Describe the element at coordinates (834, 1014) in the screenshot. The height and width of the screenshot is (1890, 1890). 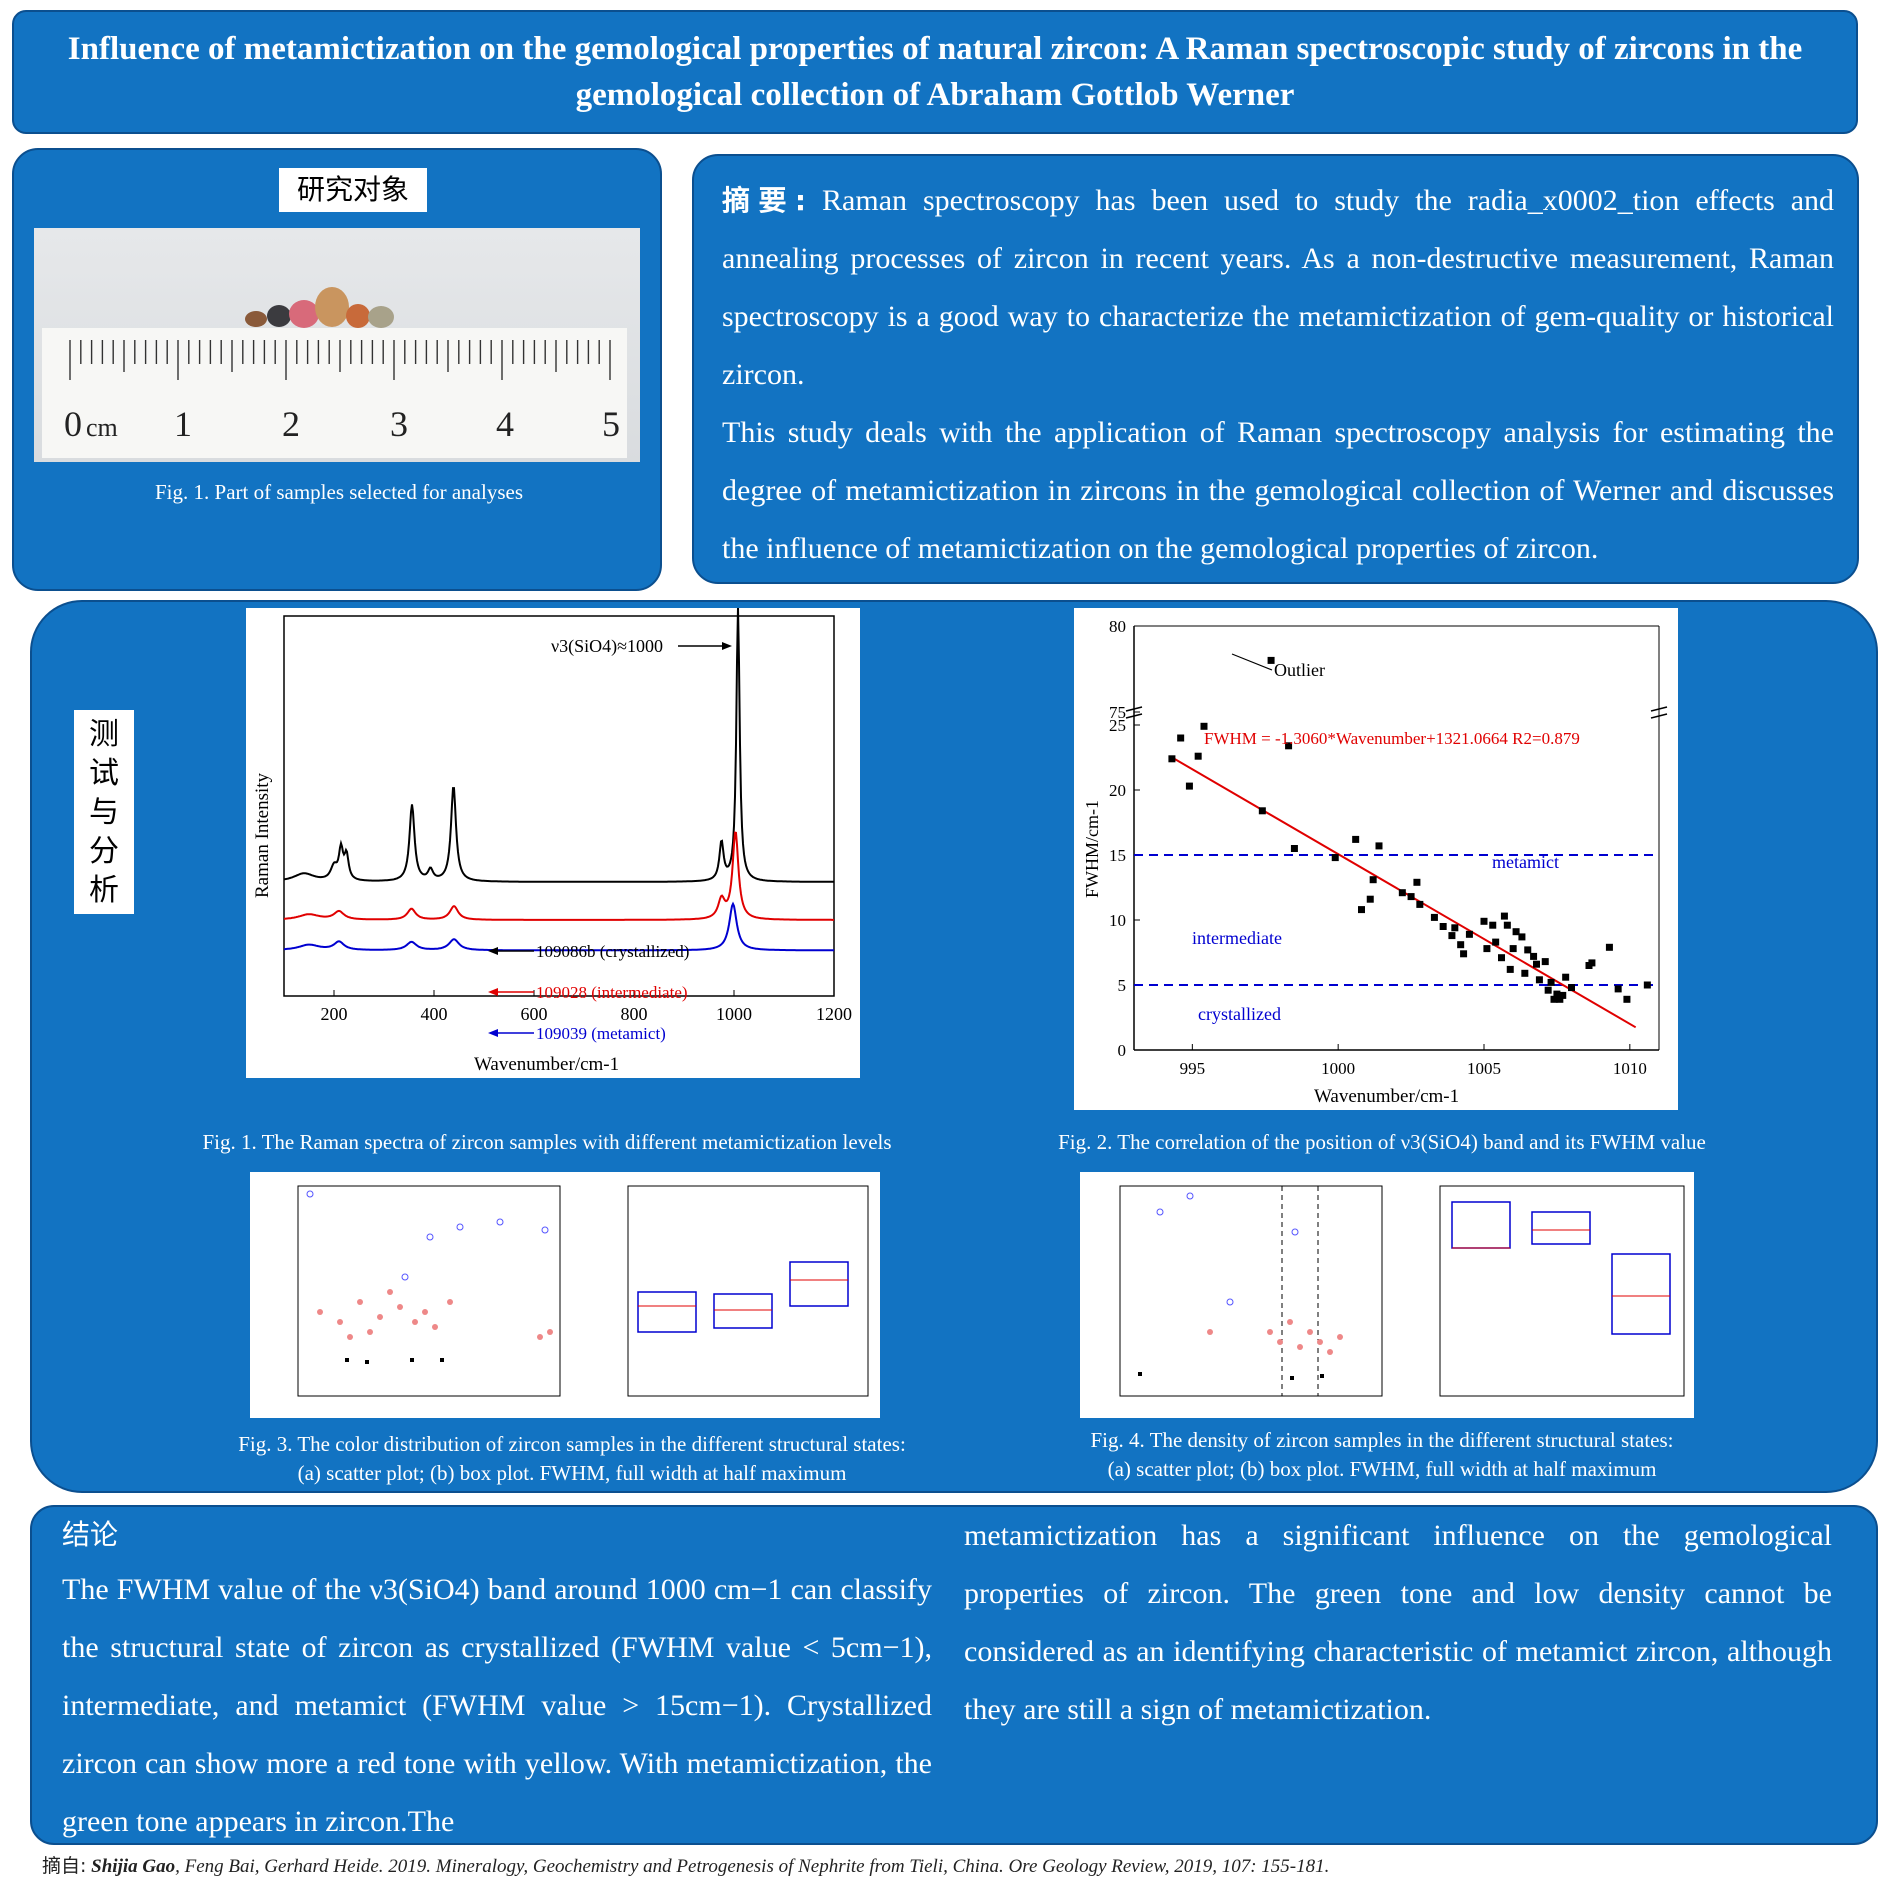
I see `spectra-xtick-label: 1200` at that location.